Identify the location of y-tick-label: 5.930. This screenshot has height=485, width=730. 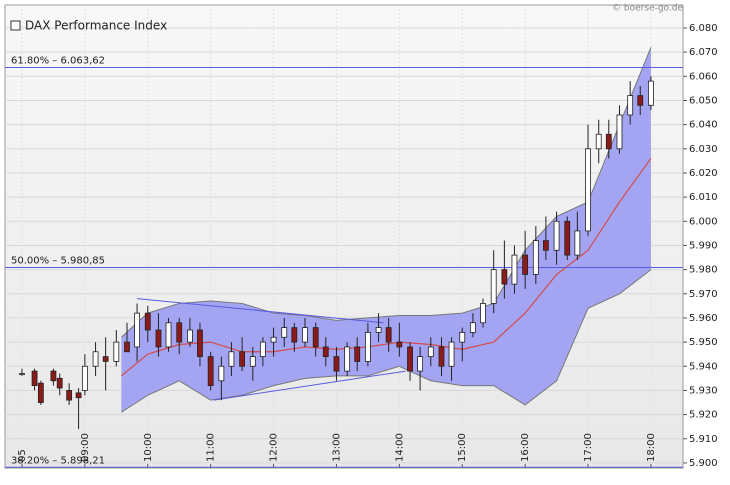
(703, 390).